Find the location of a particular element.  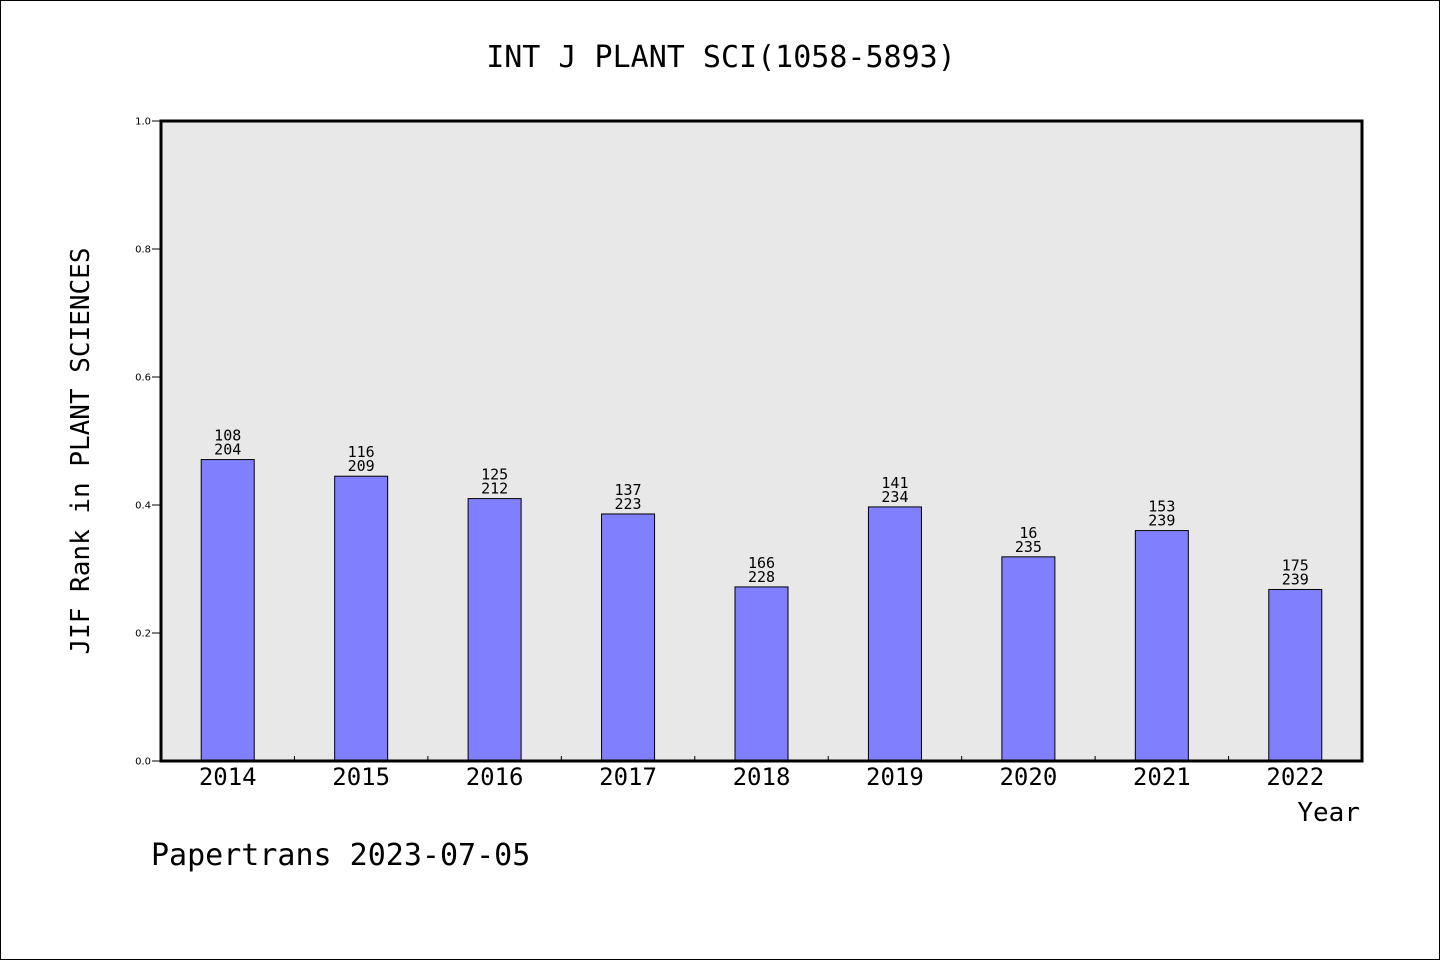

bar-label-total: 223 is located at coordinates (628, 504).